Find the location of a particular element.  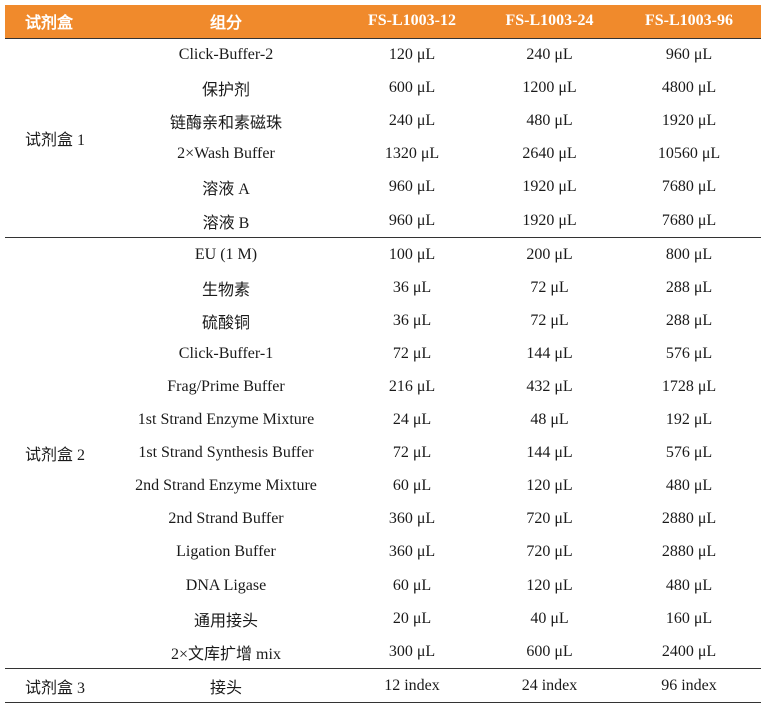

value-fs-l1003-96-cell: 160 μL is located at coordinates (689, 618).